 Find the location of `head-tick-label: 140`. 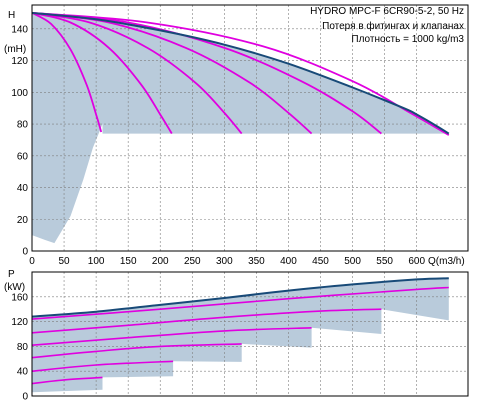

head-tick-label: 140 is located at coordinates (19, 29).